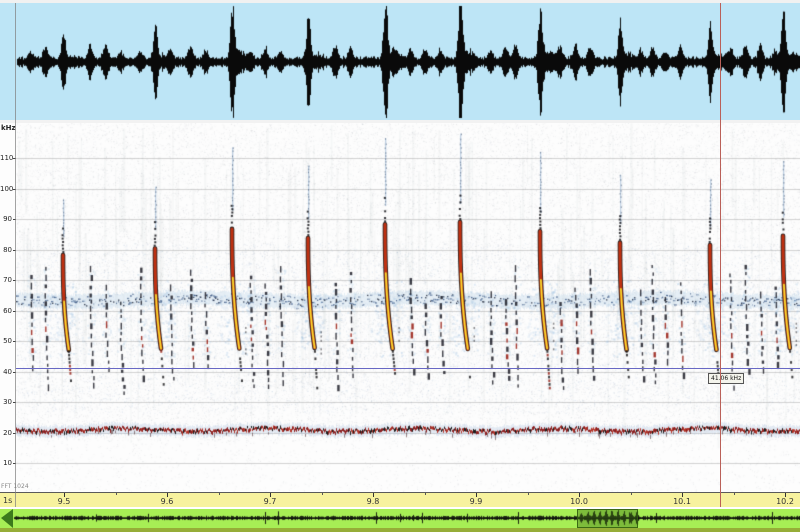  Describe the element at coordinates (785, 501) in the screenshot. I see `time-tick-label: 10.2` at that location.